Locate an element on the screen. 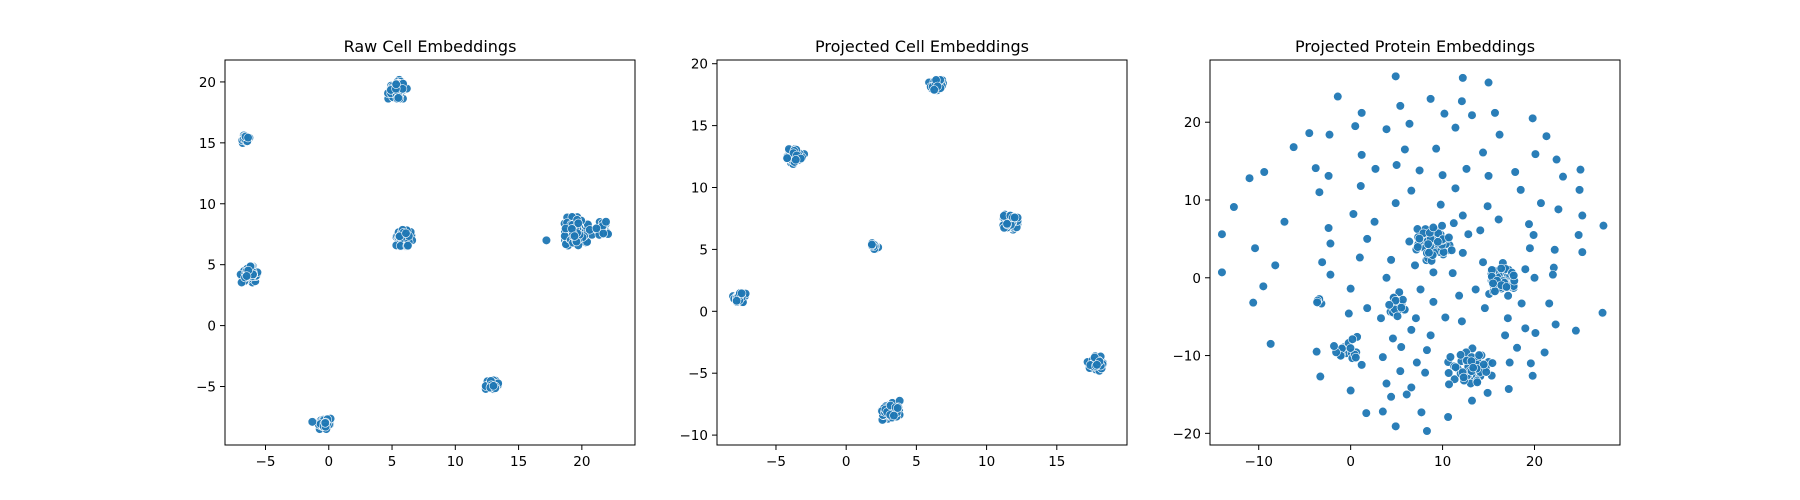 Image resolution: width=1800 pixels, height=500 pixels. y-tick-label: −20 is located at coordinates (1187, 434).